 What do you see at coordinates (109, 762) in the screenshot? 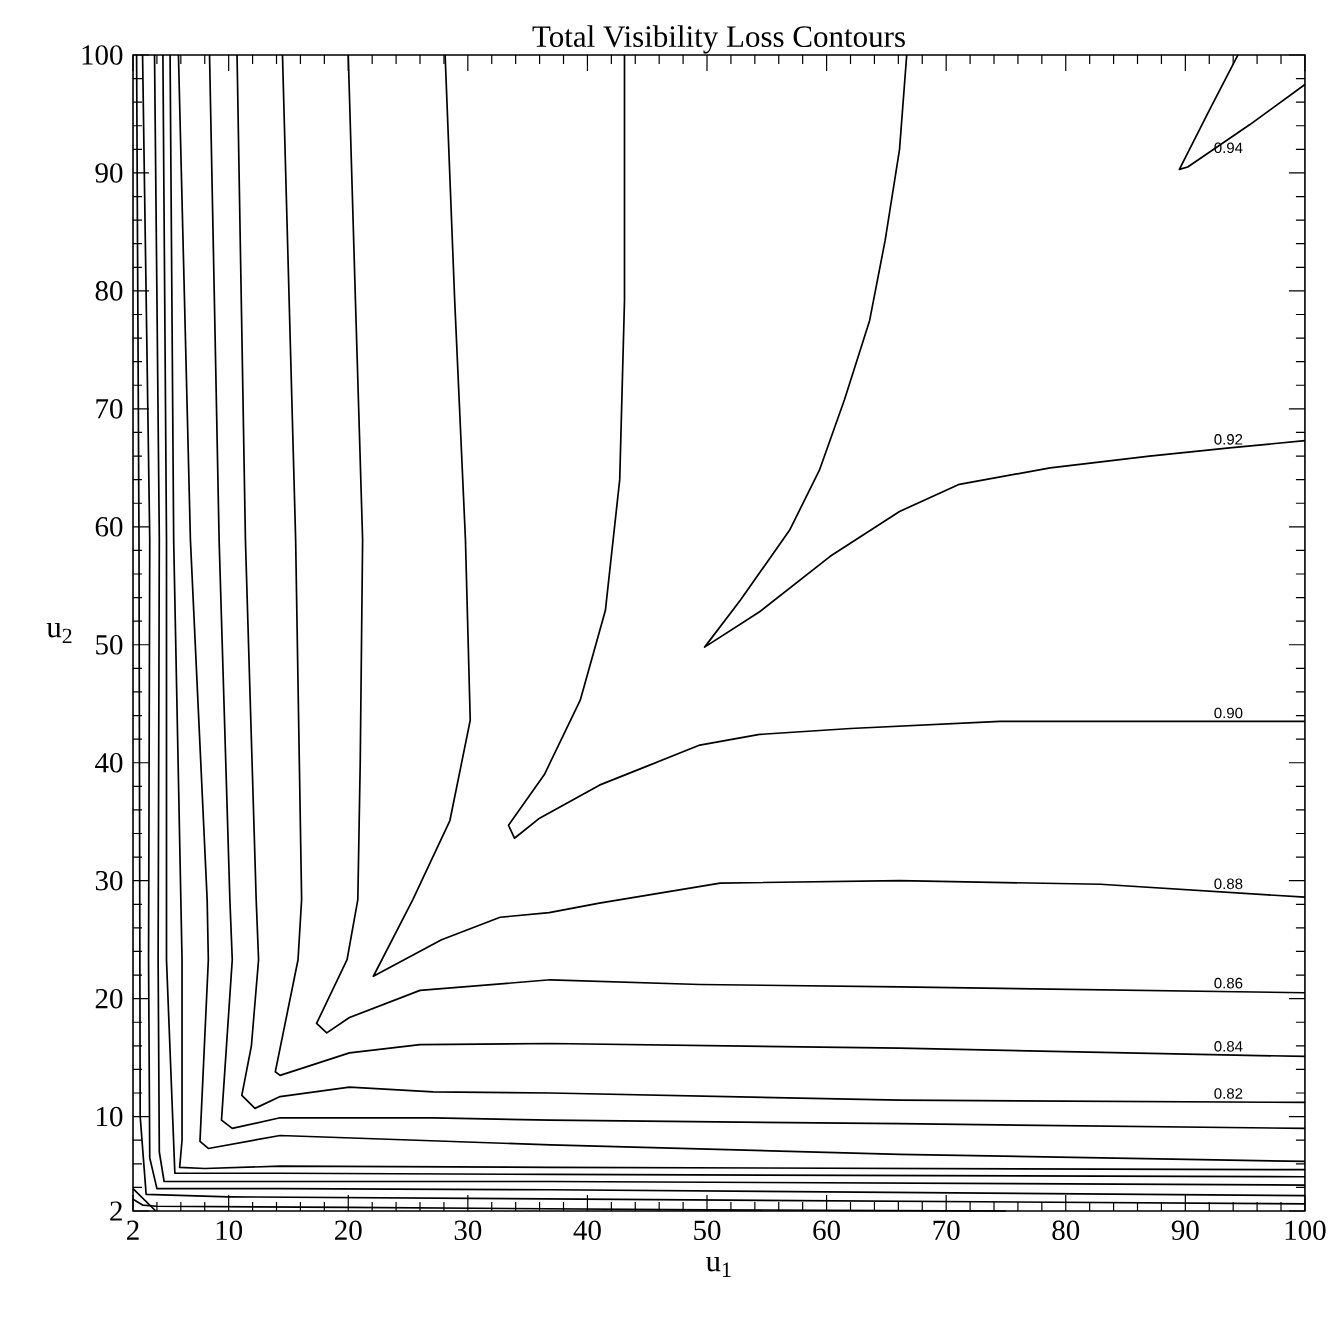
I see `y-tick-label: 40` at bounding box center [109, 762].